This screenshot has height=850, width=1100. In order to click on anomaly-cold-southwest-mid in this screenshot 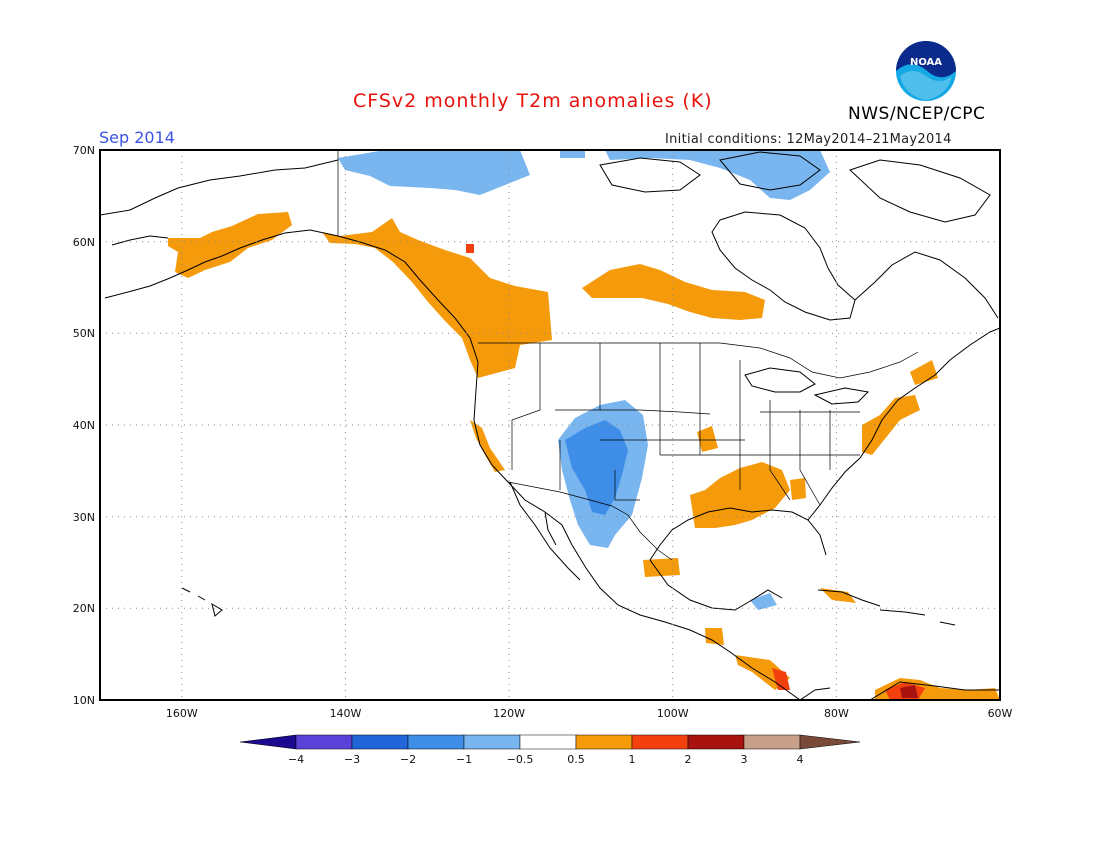, I will do `click(596, 467)`.